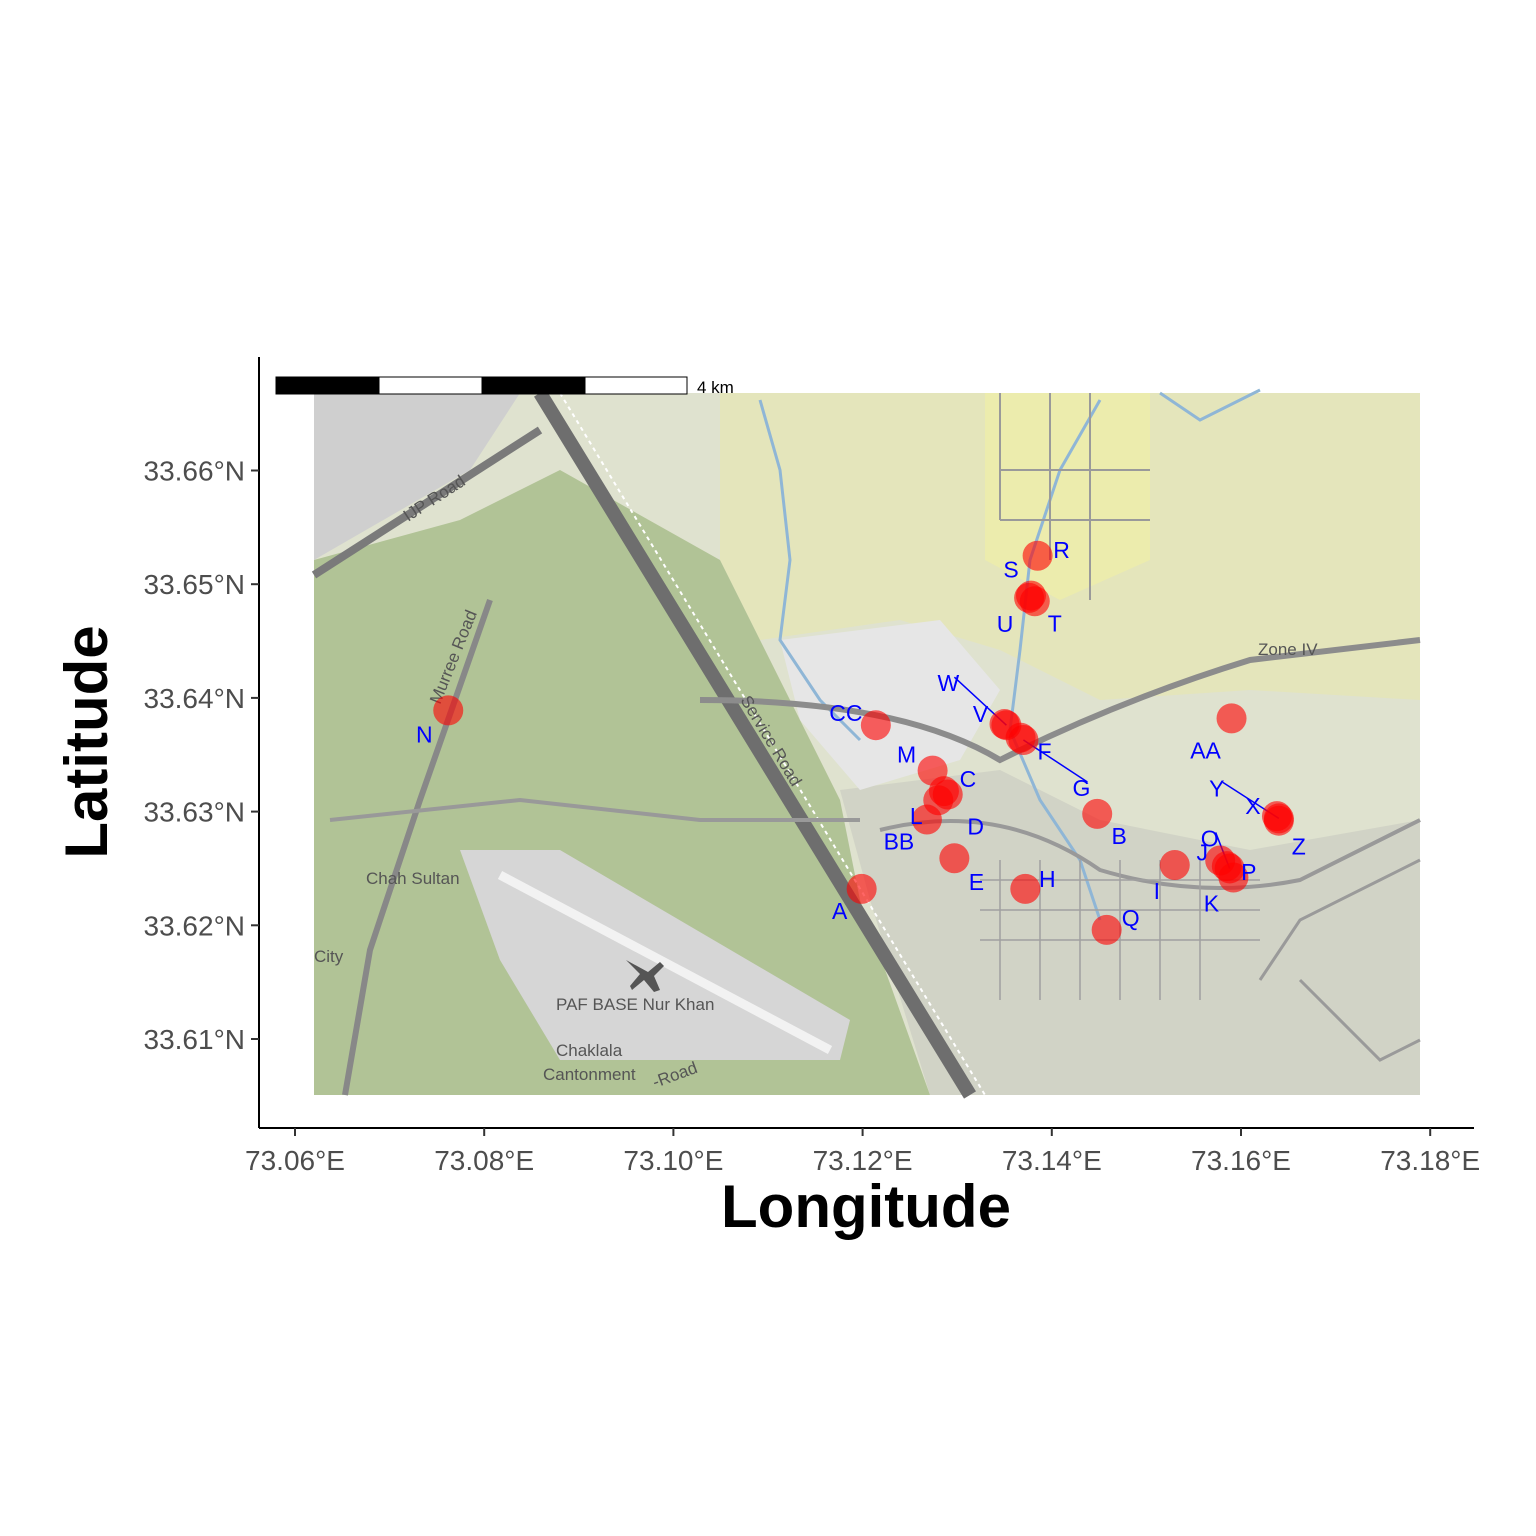 The image size is (1536, 1536). What do you see at coordinates (1097, 813) in the screenshot?
I see `data-point-b` at bounding box center [1097, 813].